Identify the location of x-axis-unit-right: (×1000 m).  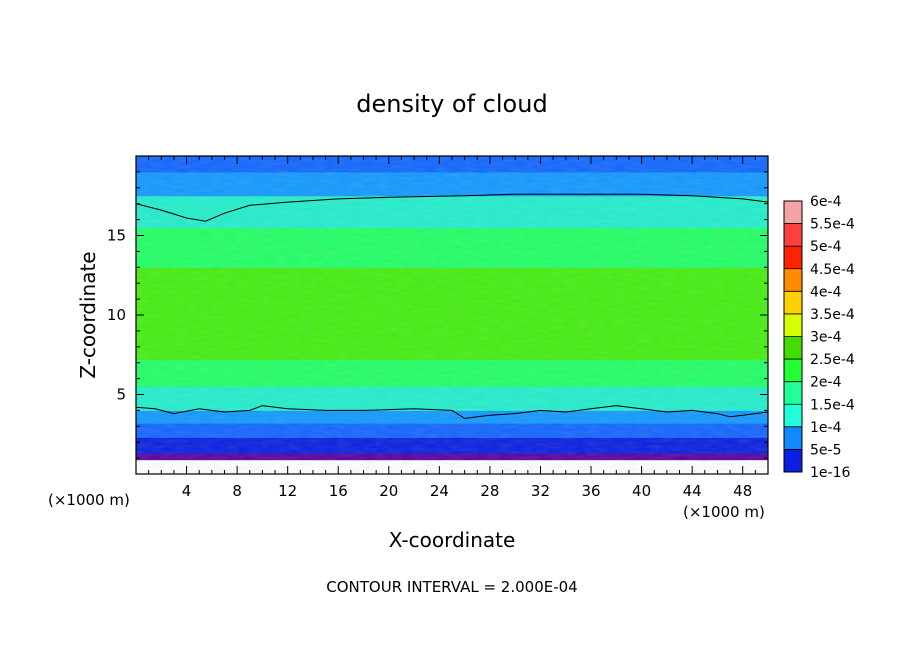
(724, 512).